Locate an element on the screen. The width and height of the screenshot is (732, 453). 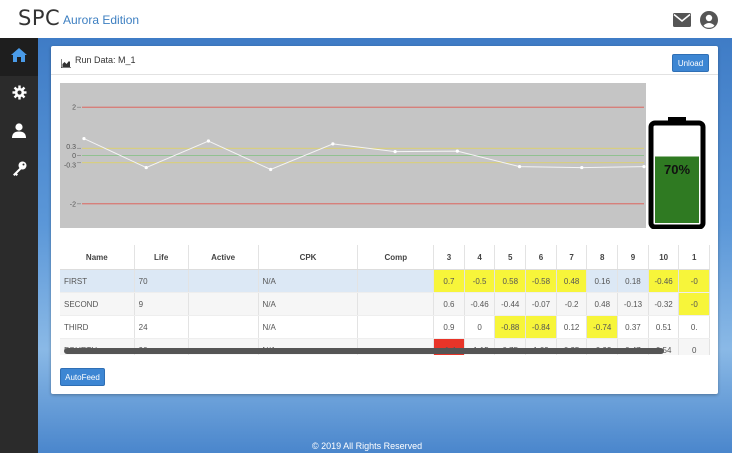
table-cell: 0.48 is located at coordinates (572, 281).